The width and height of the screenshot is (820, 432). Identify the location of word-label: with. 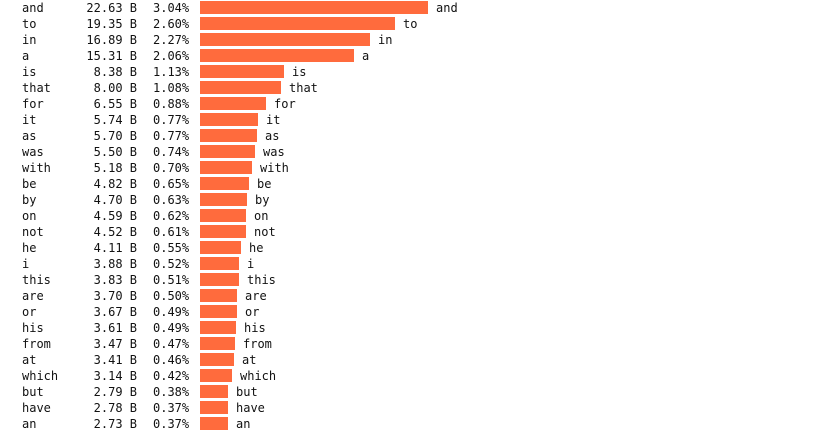
(36, 168).